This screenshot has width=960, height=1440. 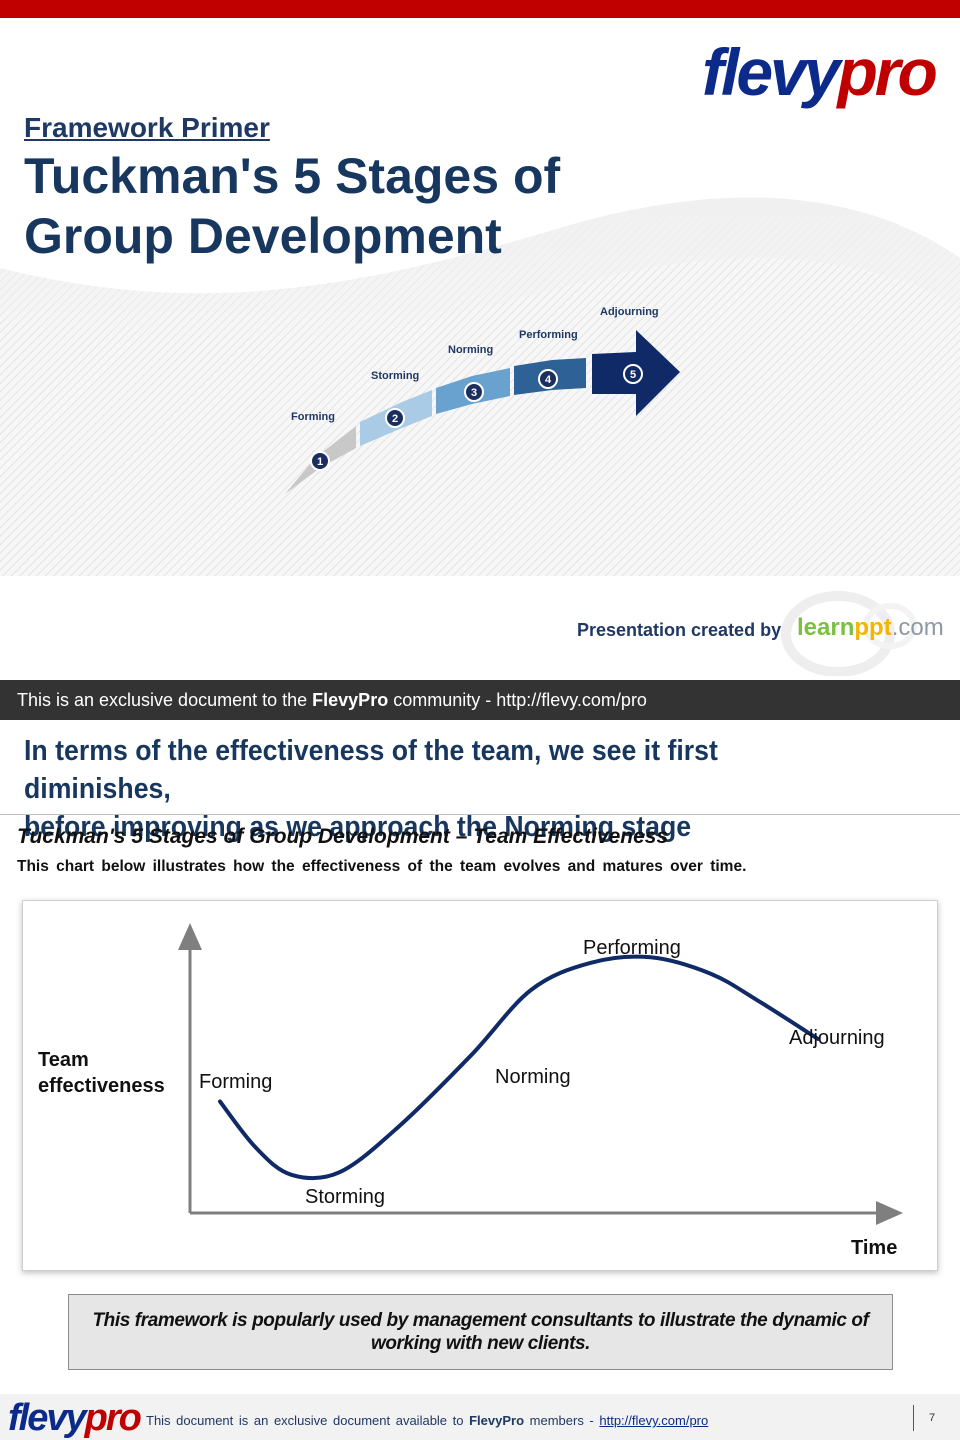 I want to click on headline-divider, so click(x=480, y=814).